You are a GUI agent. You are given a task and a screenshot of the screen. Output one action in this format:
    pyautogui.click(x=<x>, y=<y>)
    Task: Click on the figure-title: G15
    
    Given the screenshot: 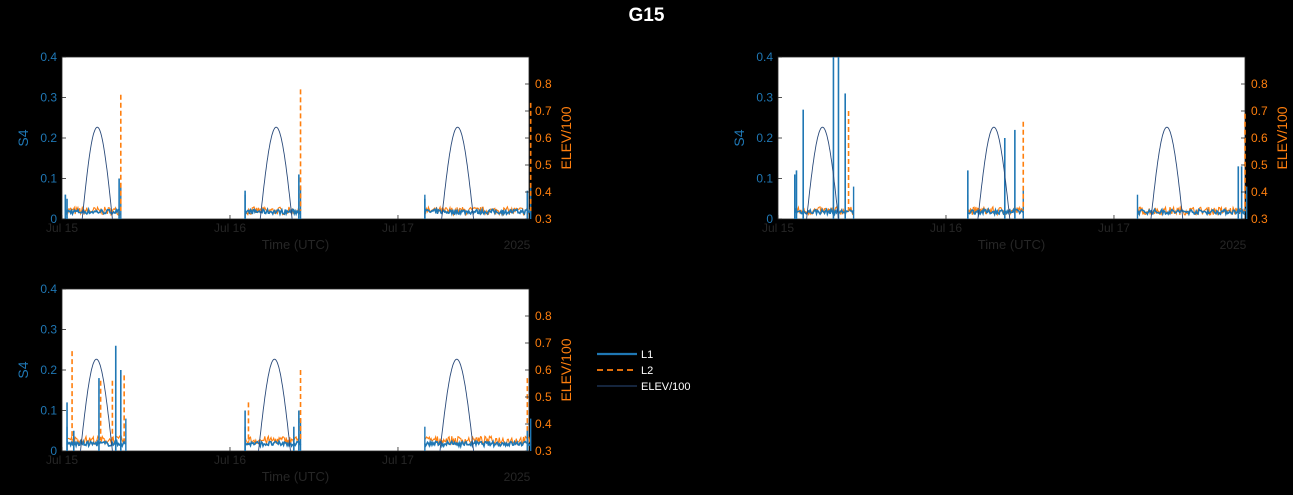 What is the action you would take?
    pyautogui.click(x=646, y=15)
    